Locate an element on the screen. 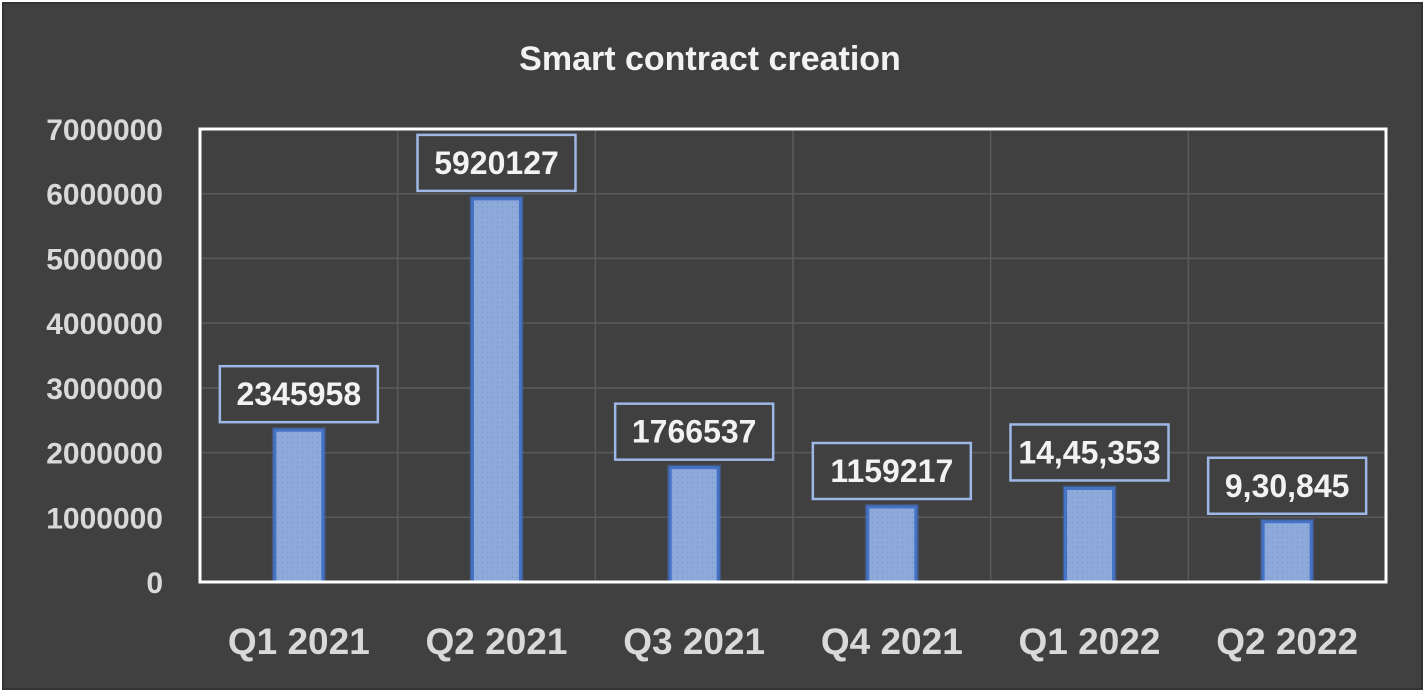  data-label-text: 1766537 is located at coordinates (694, 432).